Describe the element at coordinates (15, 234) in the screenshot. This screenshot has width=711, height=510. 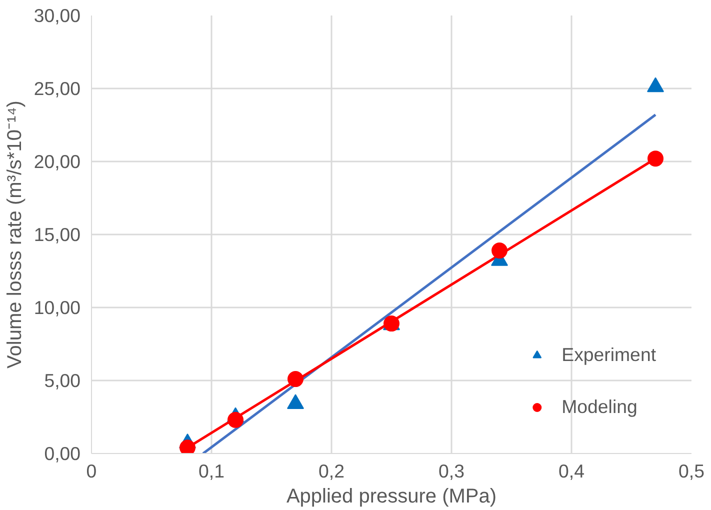
I see `y-axis-title: Volume losss rate (m³/s*10⁻¹⁴)` at that location.